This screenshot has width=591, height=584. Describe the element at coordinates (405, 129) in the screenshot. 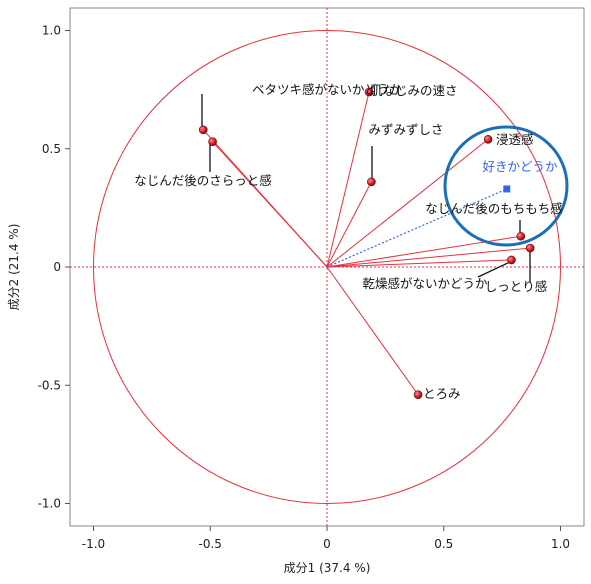

I see `loading-label: みずみずしさ` at that location.